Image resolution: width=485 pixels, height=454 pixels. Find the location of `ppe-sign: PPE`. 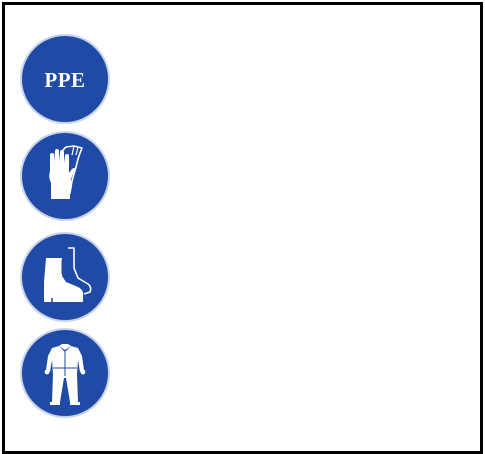

ppe-sign: PPE is located at coordinates (65, 79).